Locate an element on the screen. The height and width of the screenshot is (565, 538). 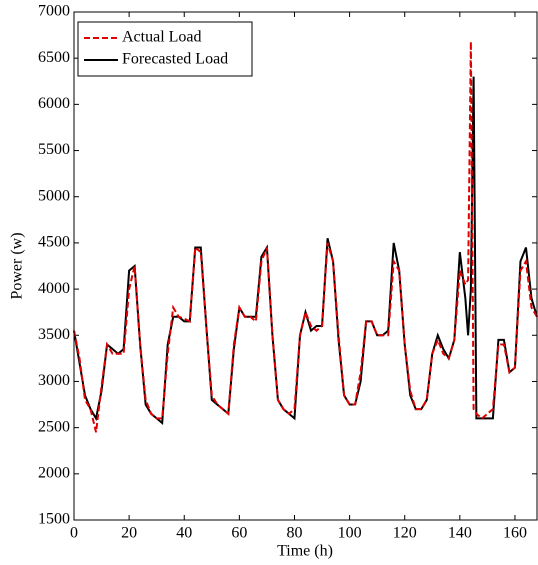
x-tick-label: 100 is located at coordinates (350, 533).